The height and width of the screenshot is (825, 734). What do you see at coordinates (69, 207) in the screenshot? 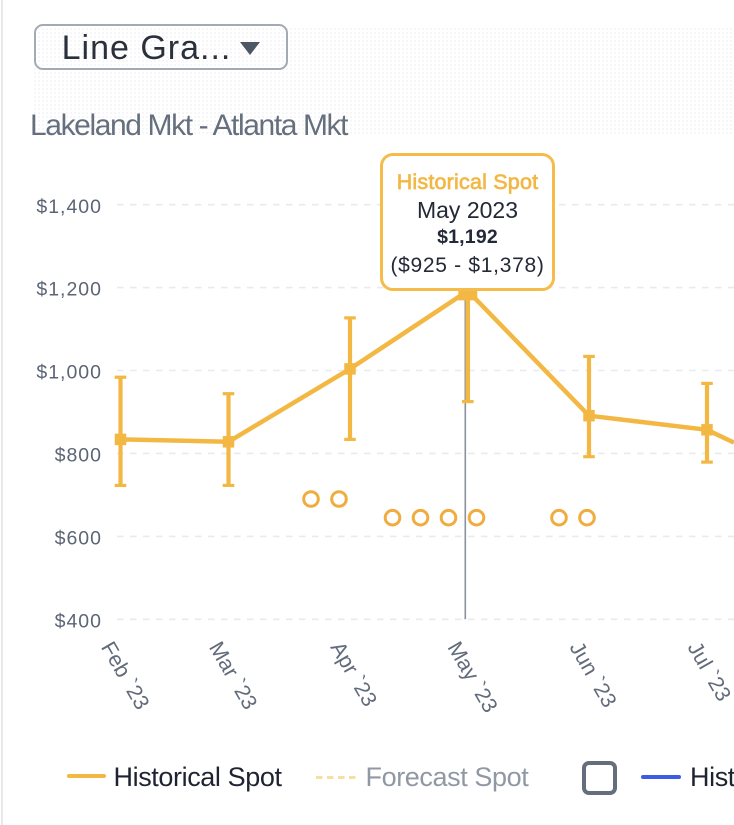
I see `svg-text: $1,400` at bounding box center [69, 207].